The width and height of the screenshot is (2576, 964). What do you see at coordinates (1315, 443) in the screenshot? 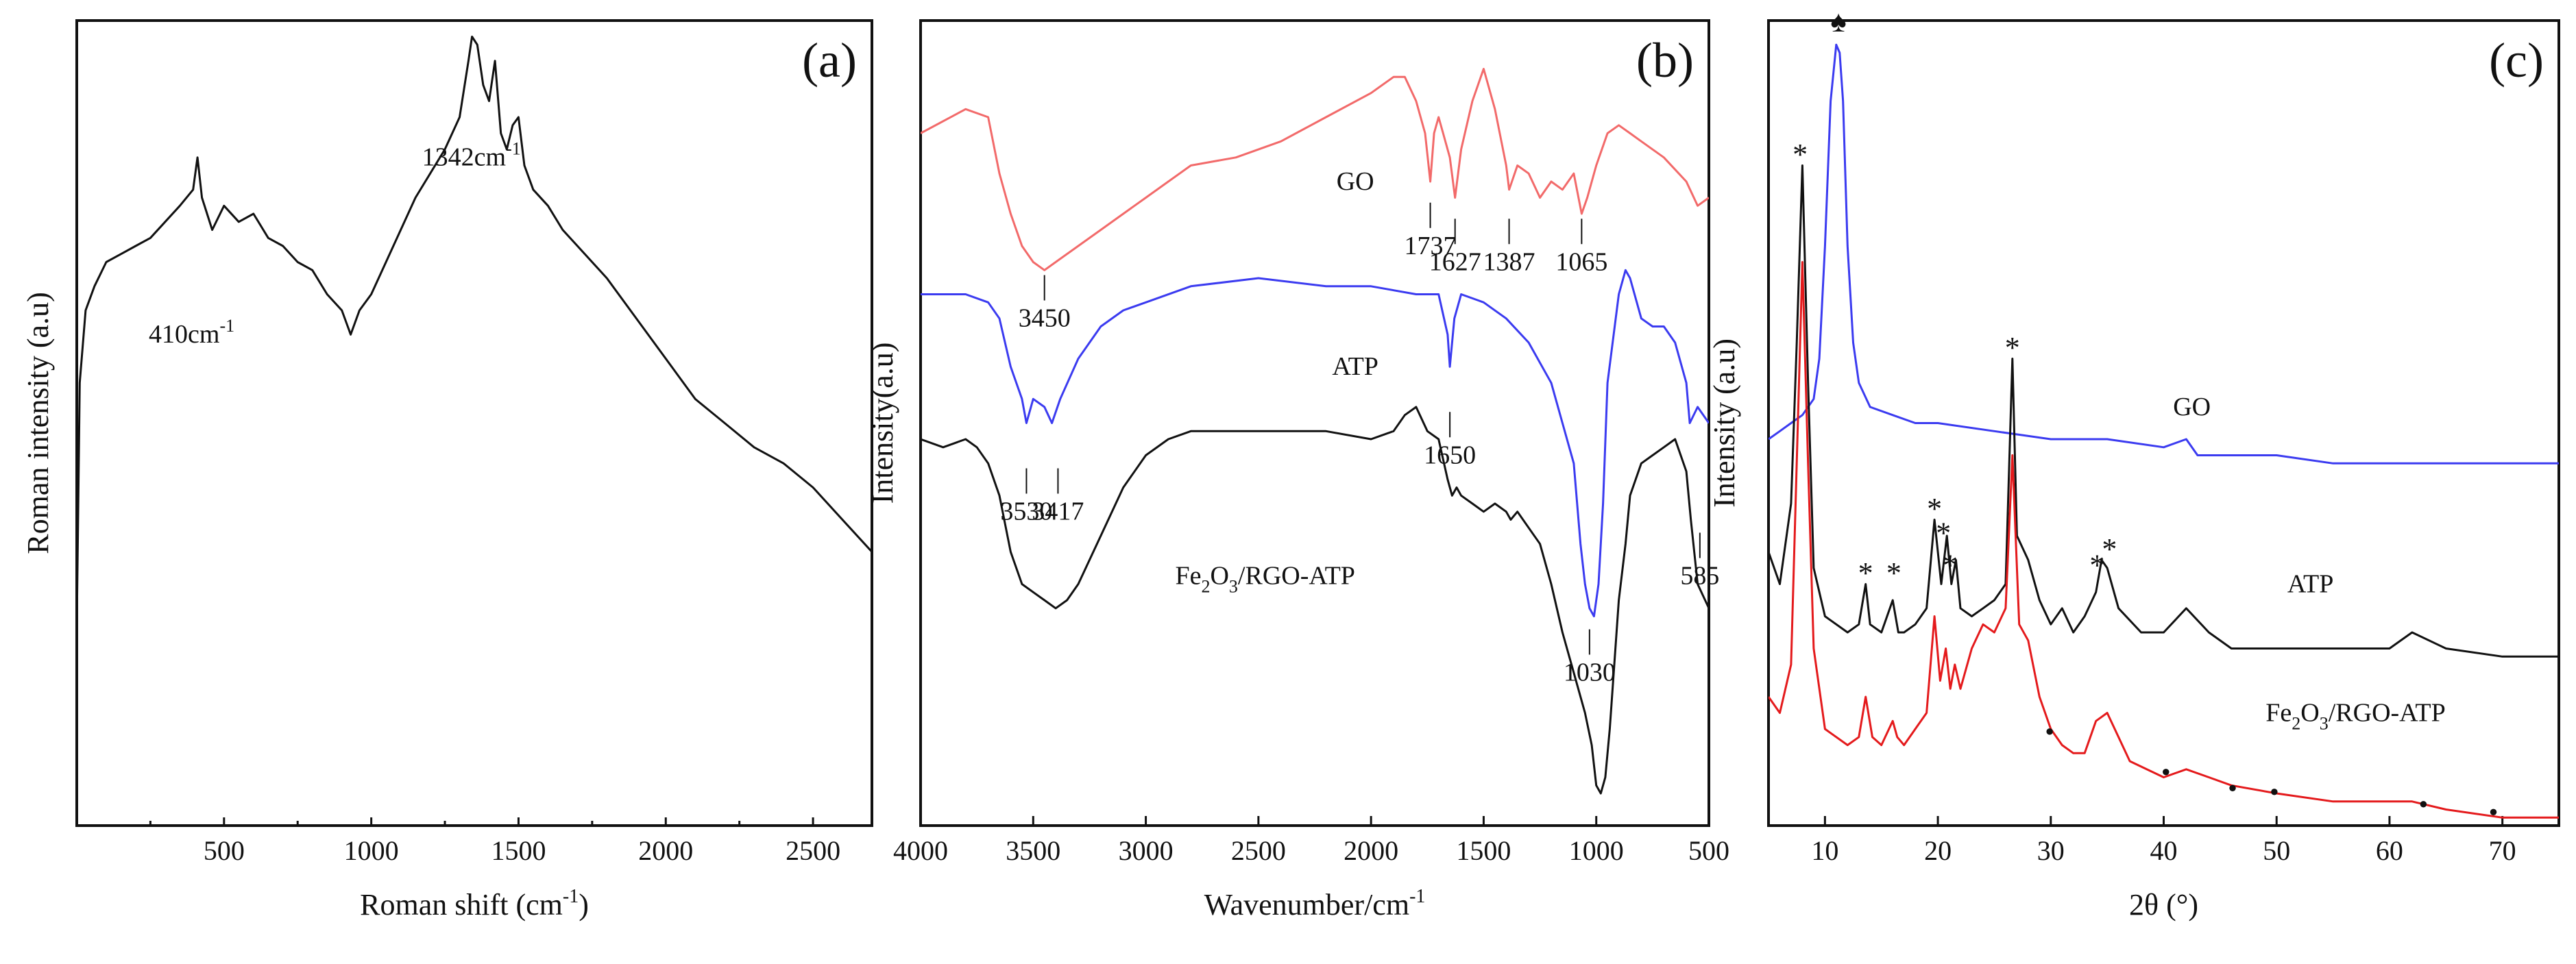
I see `series-line-atp` at bounding box center [1315, 443].